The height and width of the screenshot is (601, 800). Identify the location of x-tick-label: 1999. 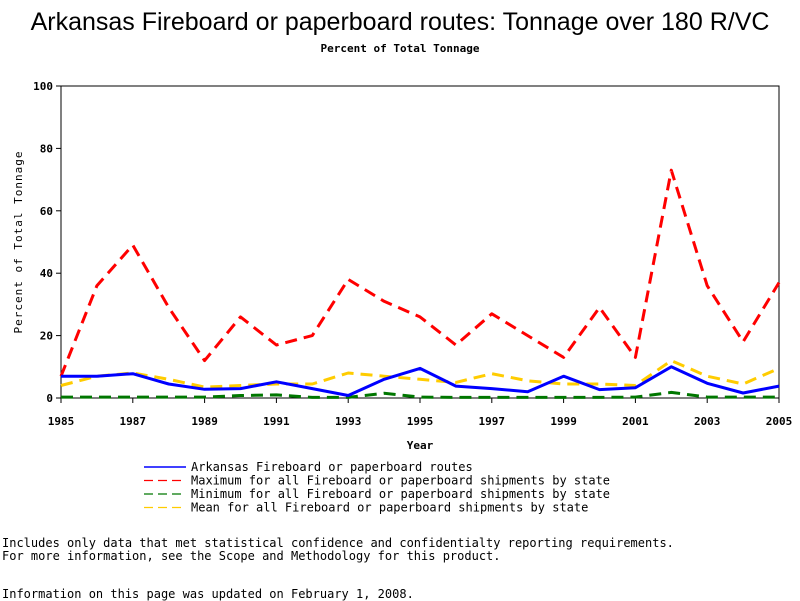
(563, 421).